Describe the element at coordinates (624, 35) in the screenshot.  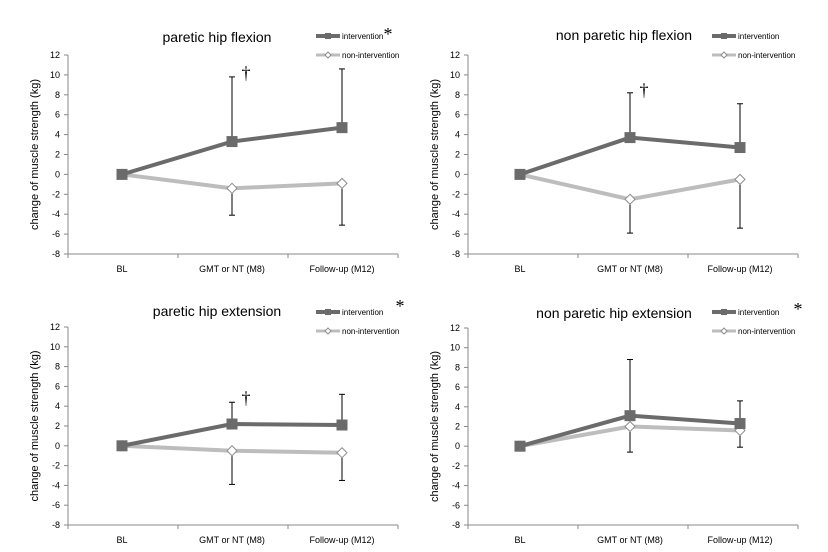
I see `chart-title: non paretic hip flexion` at that location.